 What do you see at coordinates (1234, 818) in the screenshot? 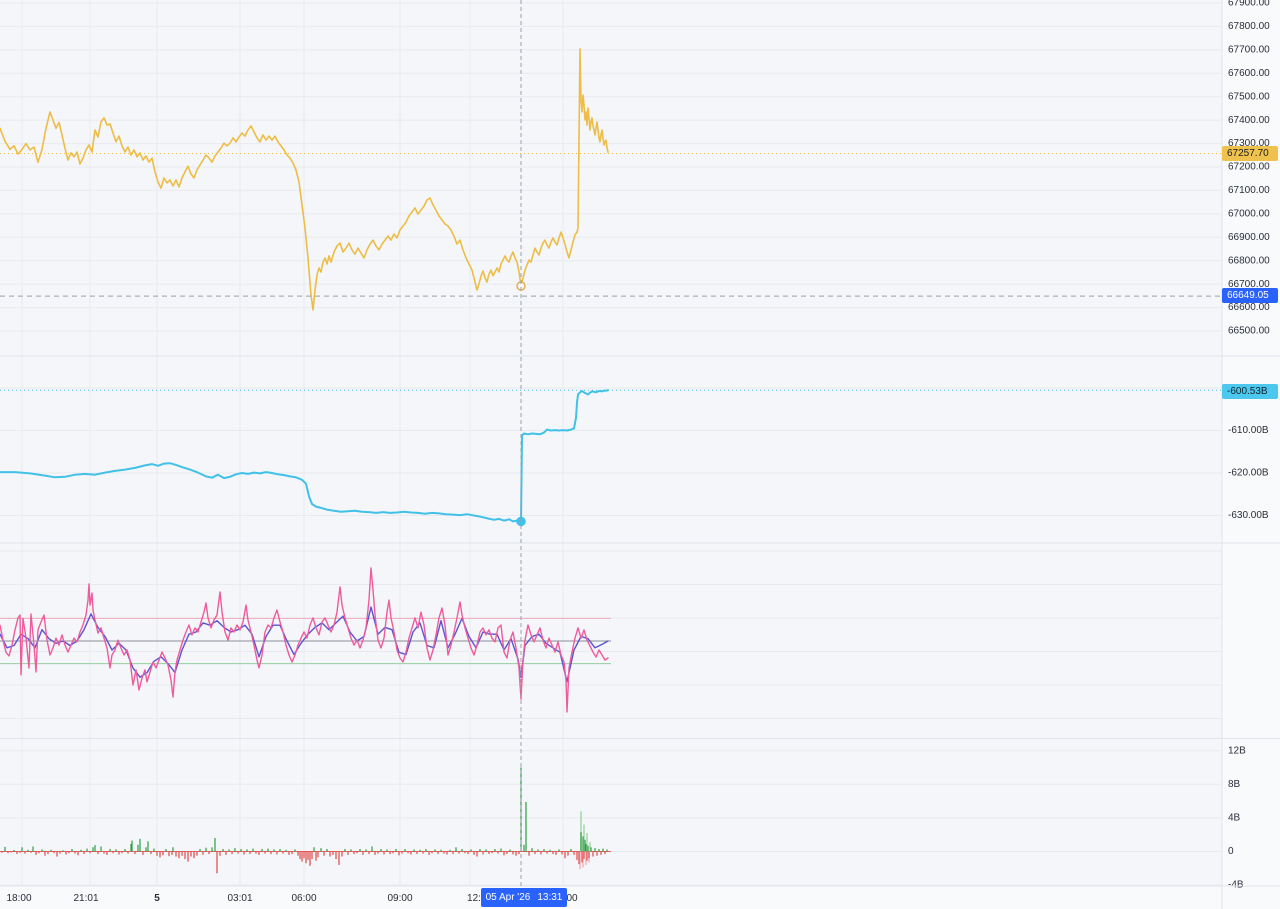
I see `delta-volume-tick-label: 4B` at bounding box center [1234, 818].